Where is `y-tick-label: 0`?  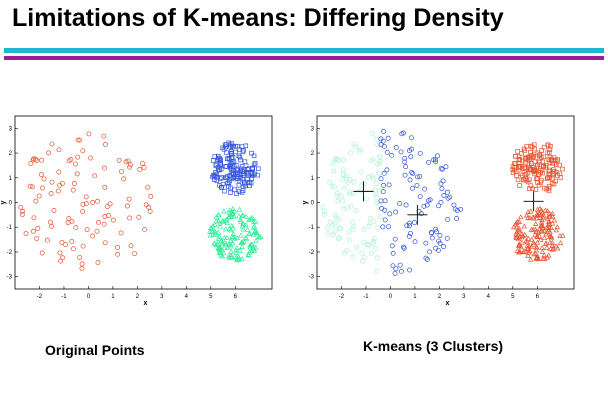
y-tick-label: 0 is located at coordinates (11, 204).